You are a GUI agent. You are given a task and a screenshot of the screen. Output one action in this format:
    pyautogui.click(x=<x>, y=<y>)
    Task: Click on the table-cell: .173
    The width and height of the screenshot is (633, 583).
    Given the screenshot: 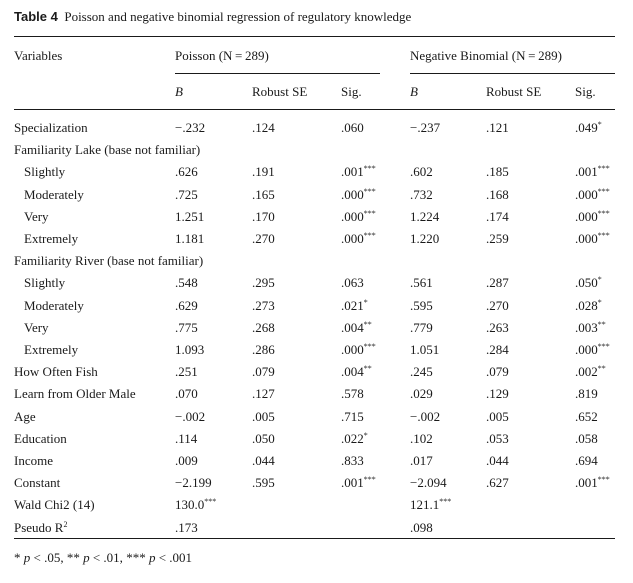 What is the action you would take?
    pyautogui.click(x=186, y=528)
    